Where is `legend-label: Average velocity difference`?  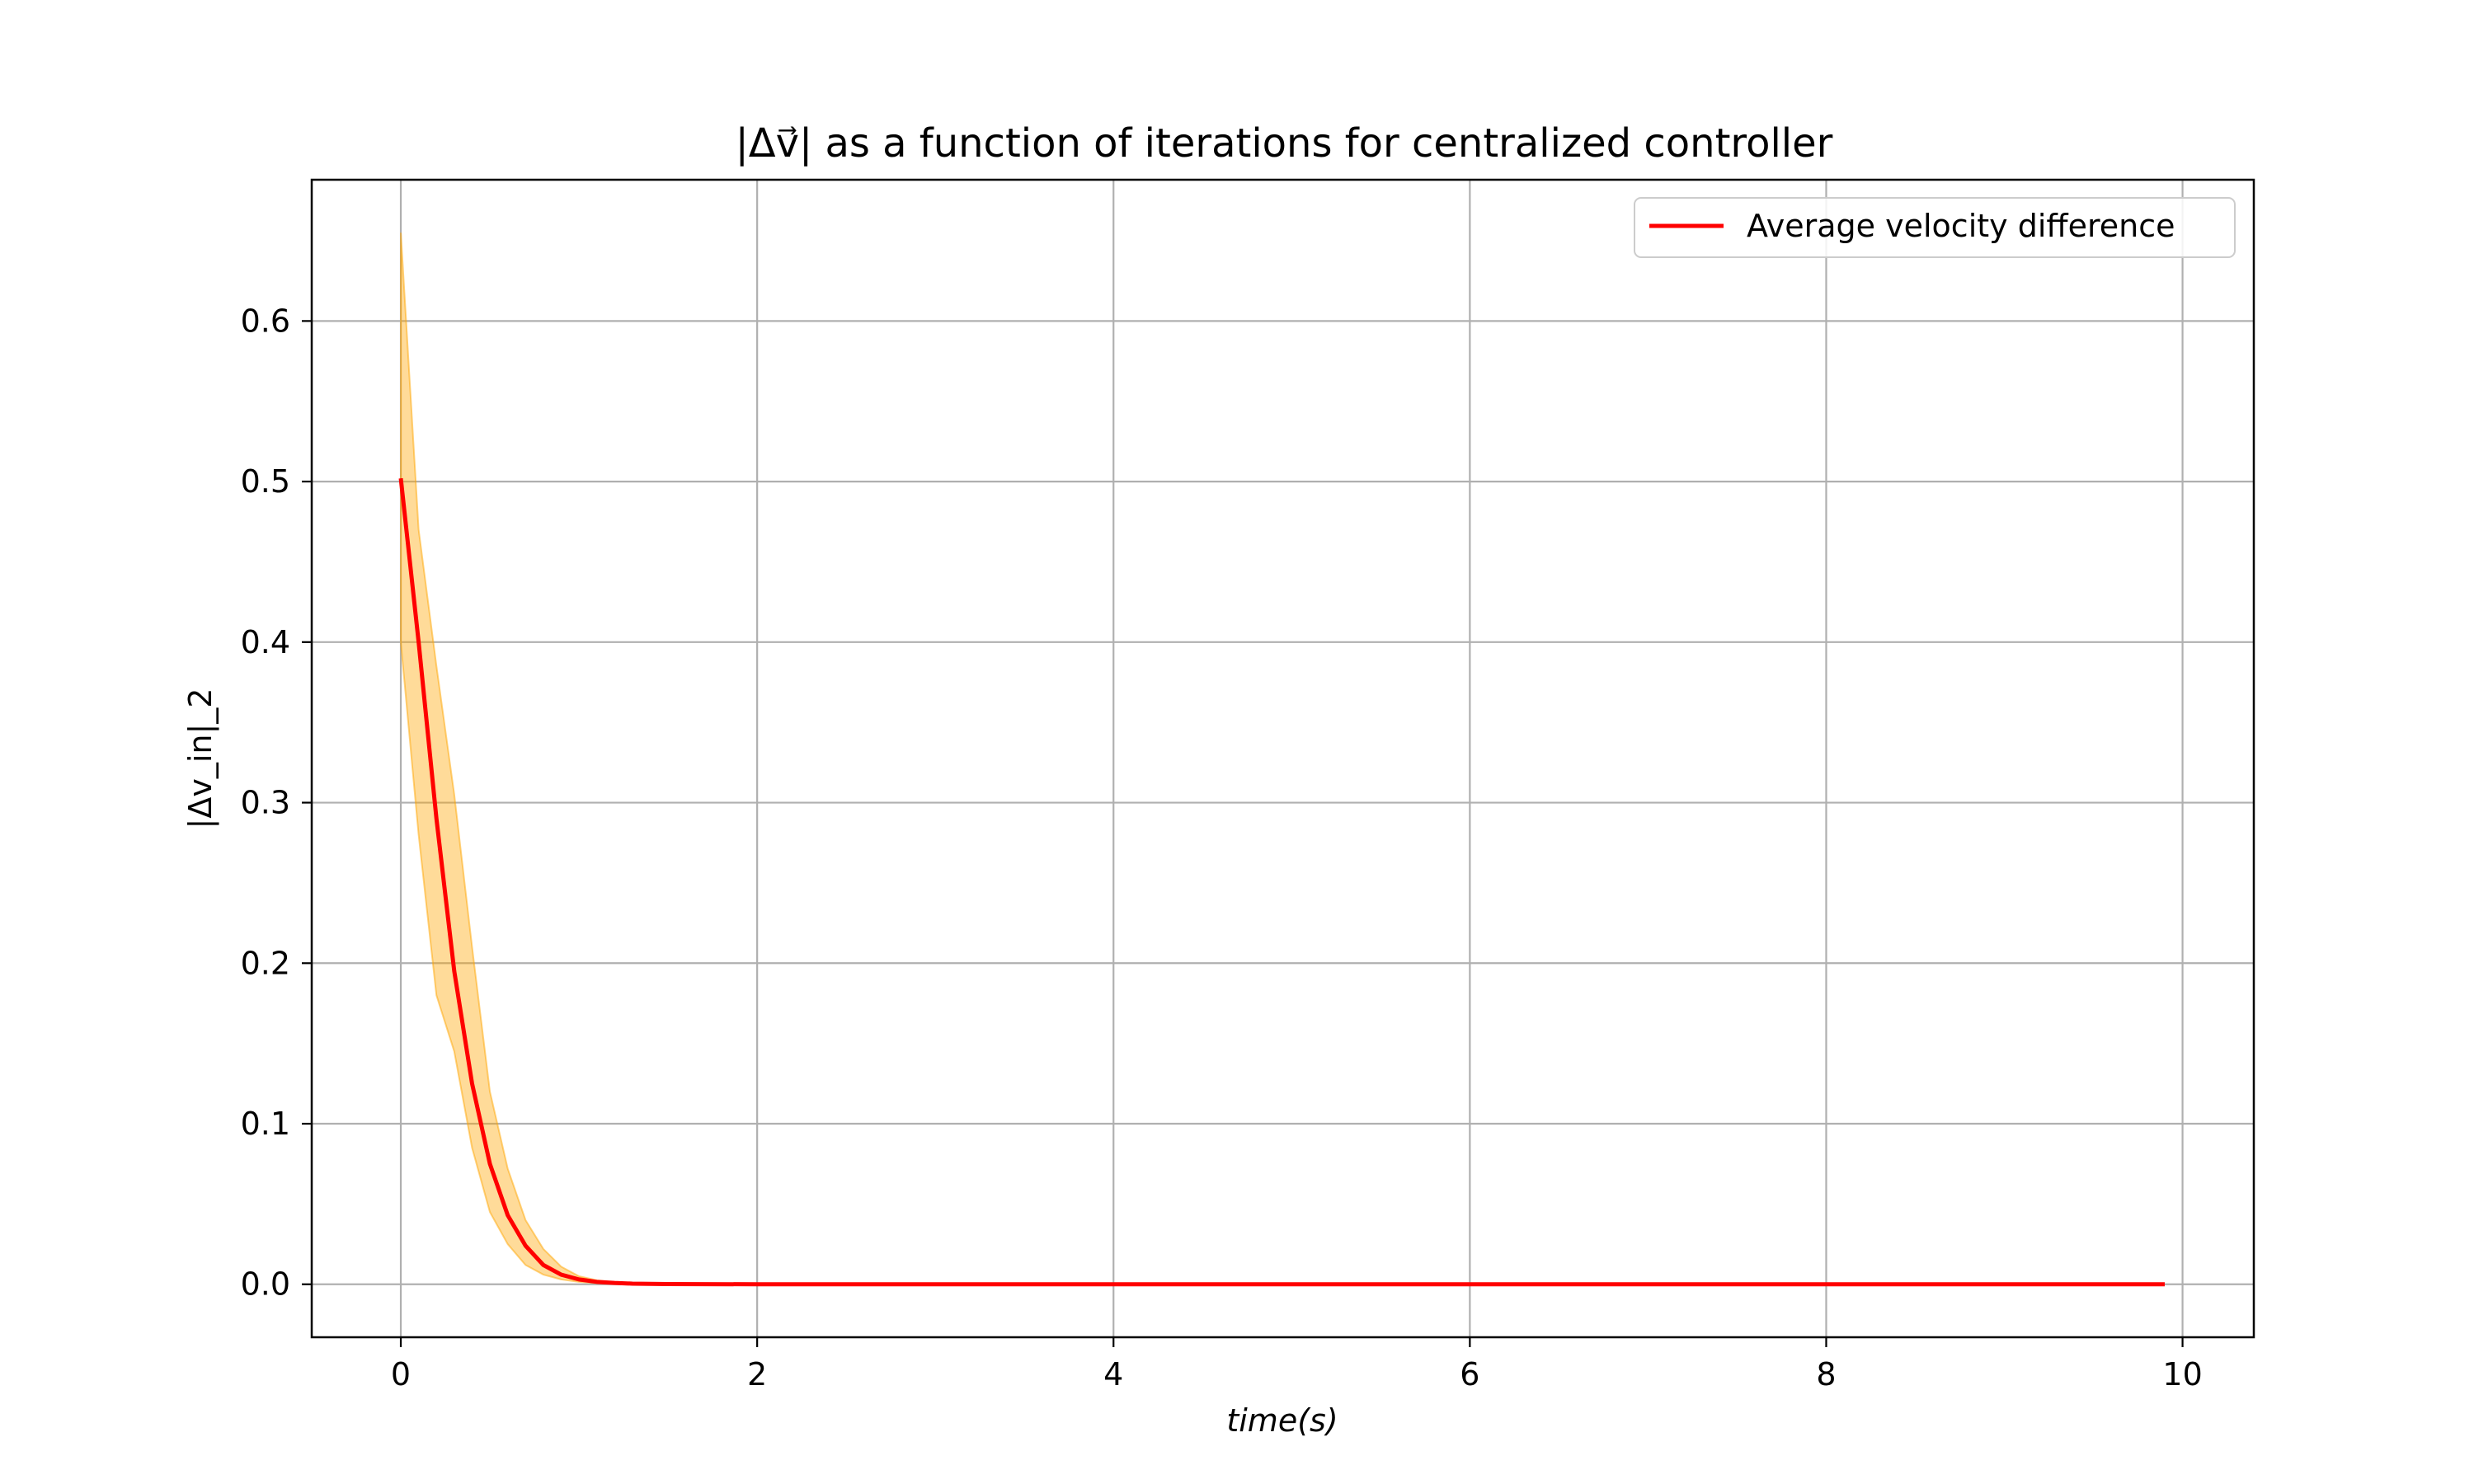 legend-label: Average velocity difference is located at coordinates (1961, 226).